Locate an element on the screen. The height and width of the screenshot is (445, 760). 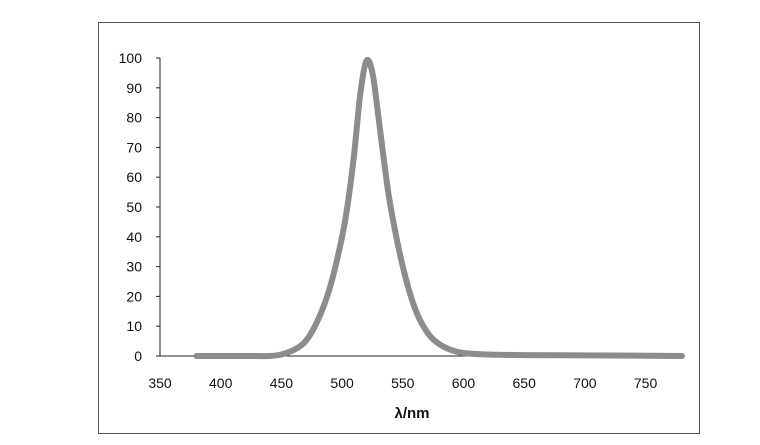
x-tick-label: 350 is located at coordinates (160, 383).